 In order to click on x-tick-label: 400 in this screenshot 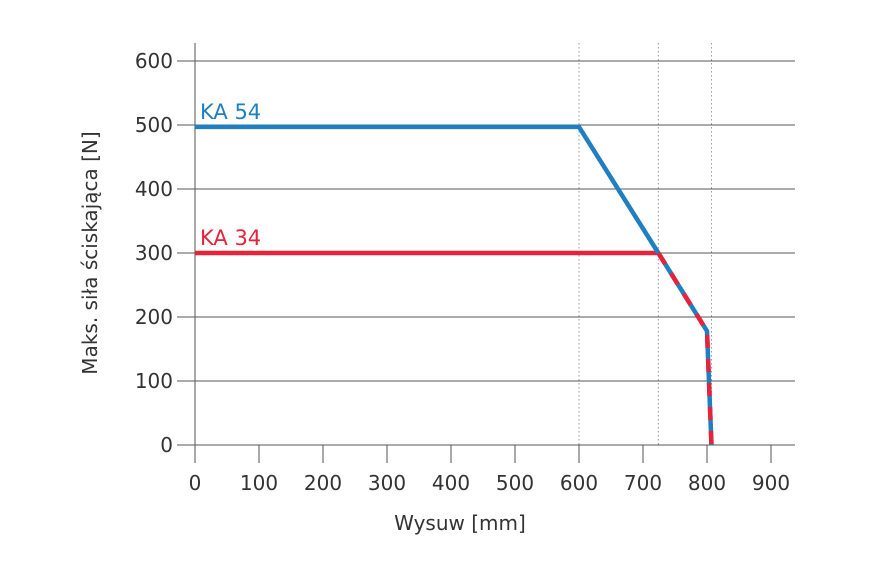, I will do `click(451, 483)`.